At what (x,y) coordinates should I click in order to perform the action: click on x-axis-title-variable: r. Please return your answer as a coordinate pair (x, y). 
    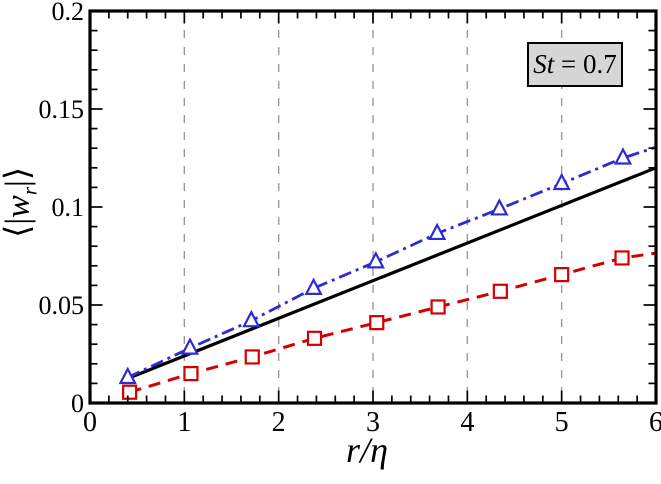
    Looking at the image, I should click on (353, 450).